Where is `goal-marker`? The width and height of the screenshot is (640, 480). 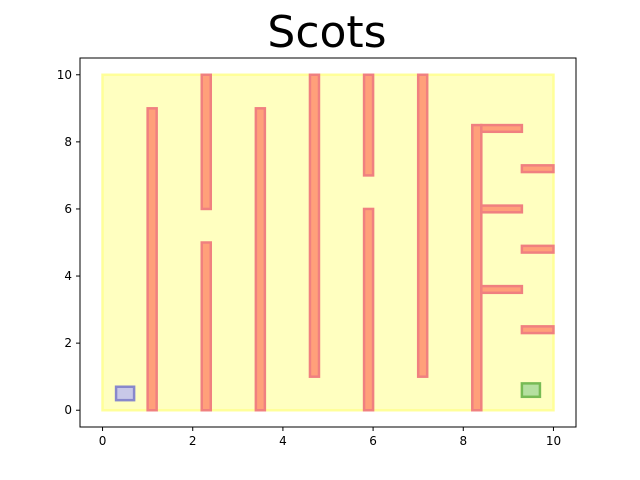 goal-marker is located at coordinates (531, 390).